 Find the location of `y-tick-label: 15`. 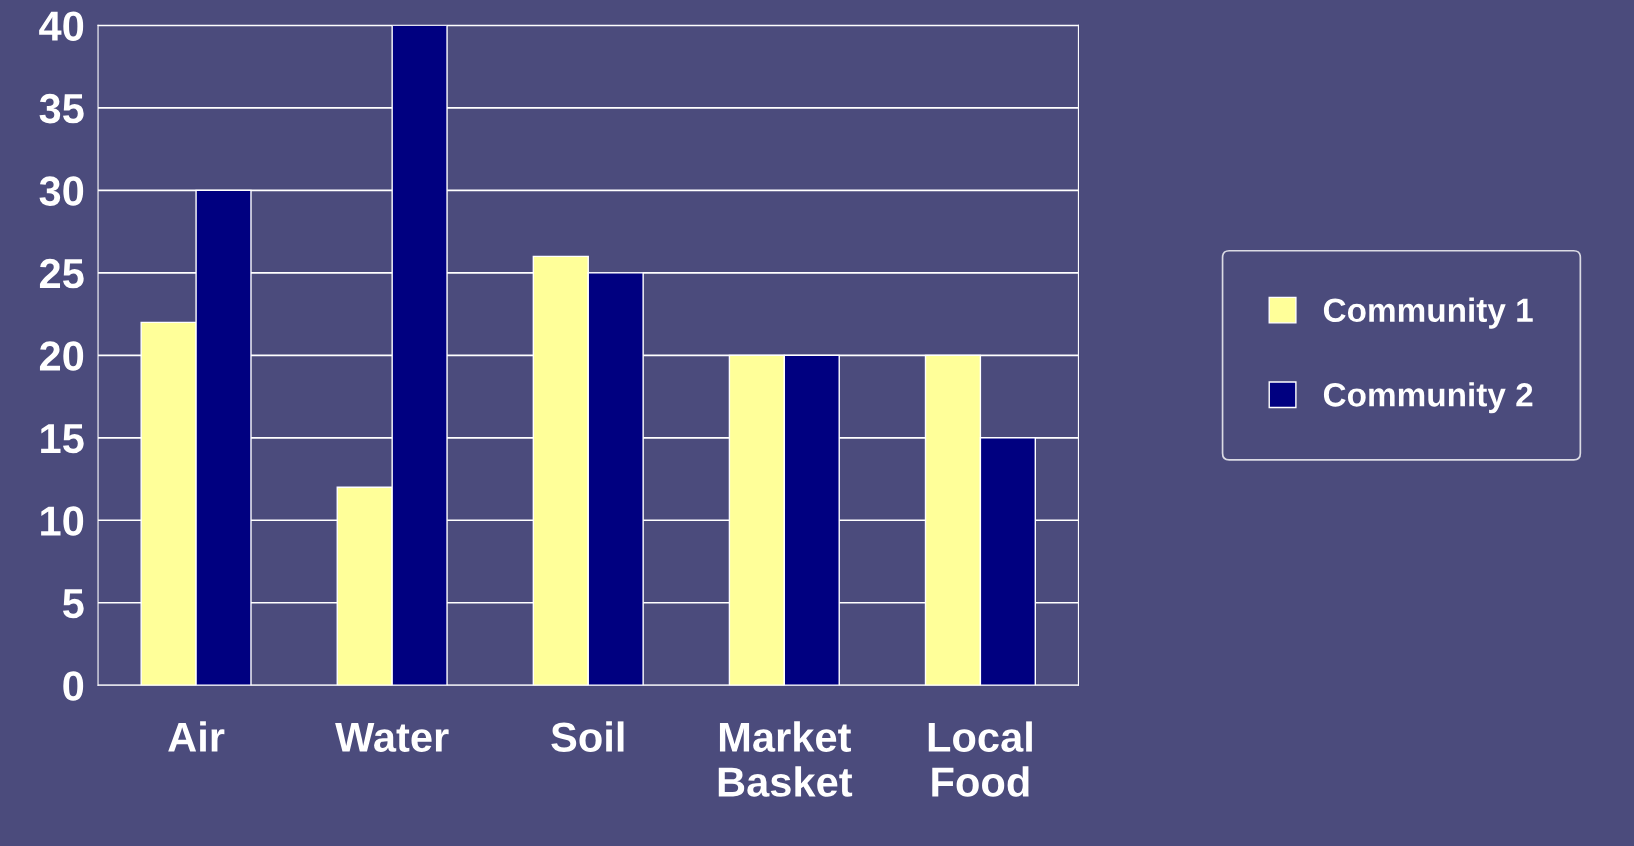

y-tick-label: 15 is located at coordinates (62, 439).